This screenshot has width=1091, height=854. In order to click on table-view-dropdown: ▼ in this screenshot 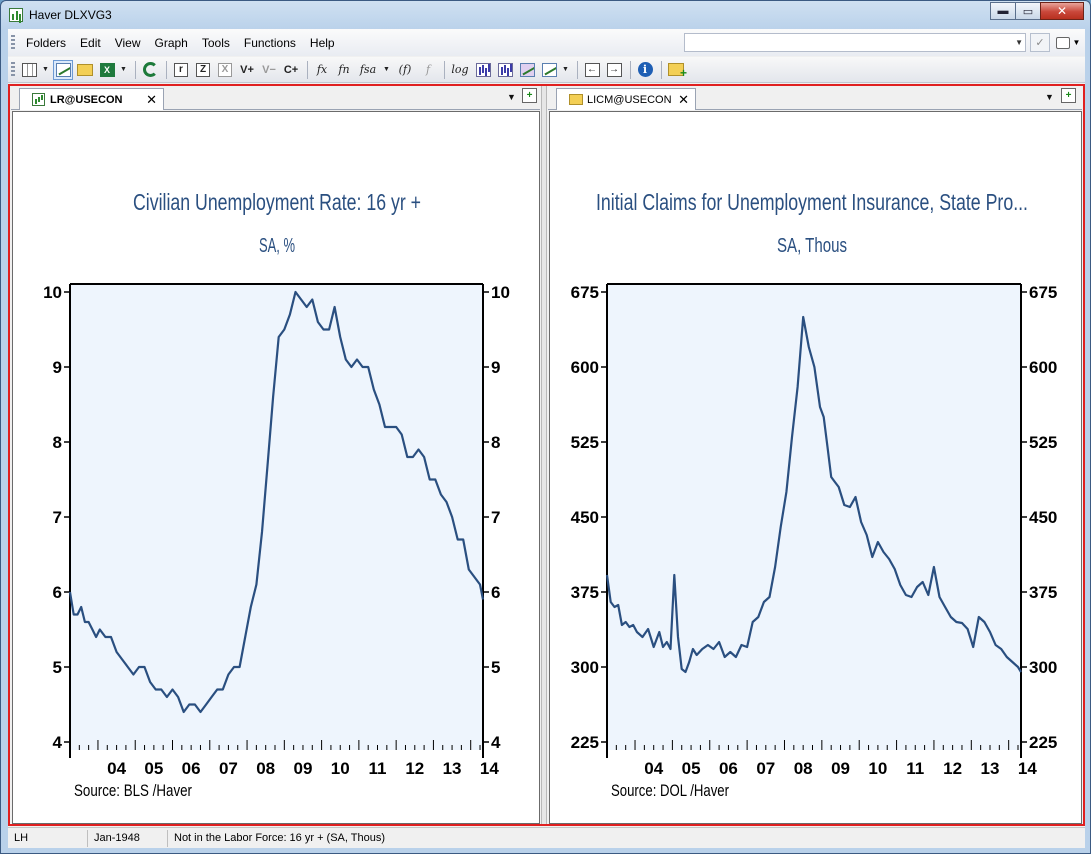, I will do `click(45, 69)`.